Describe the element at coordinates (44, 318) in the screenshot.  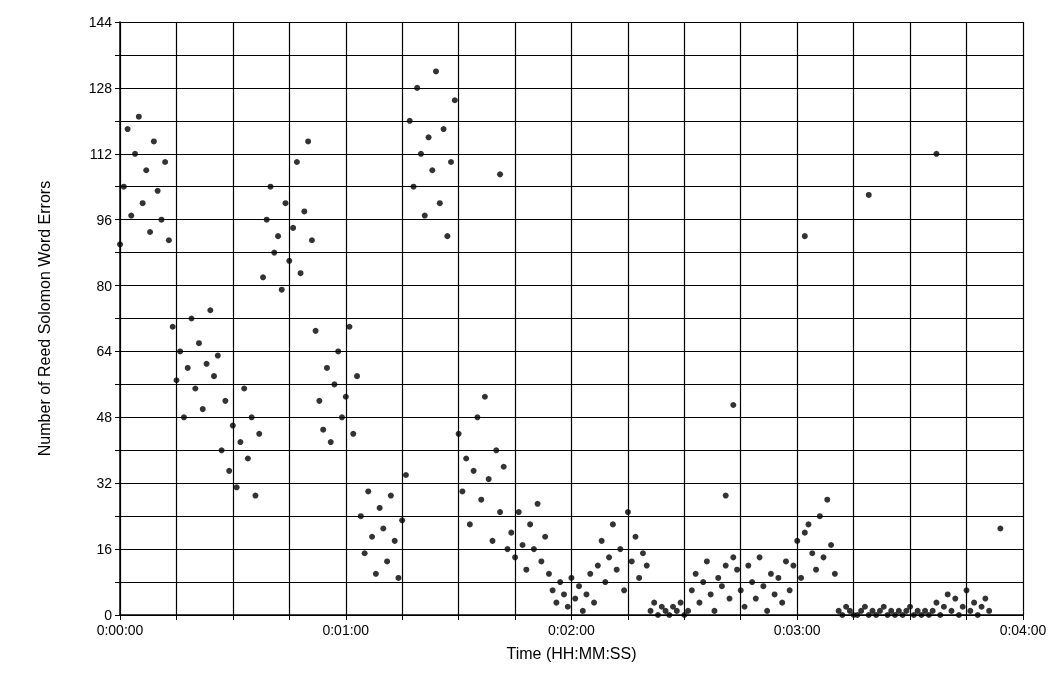
I see `y-axis-title: Number of Reed Solomon Word Errors` at that location.